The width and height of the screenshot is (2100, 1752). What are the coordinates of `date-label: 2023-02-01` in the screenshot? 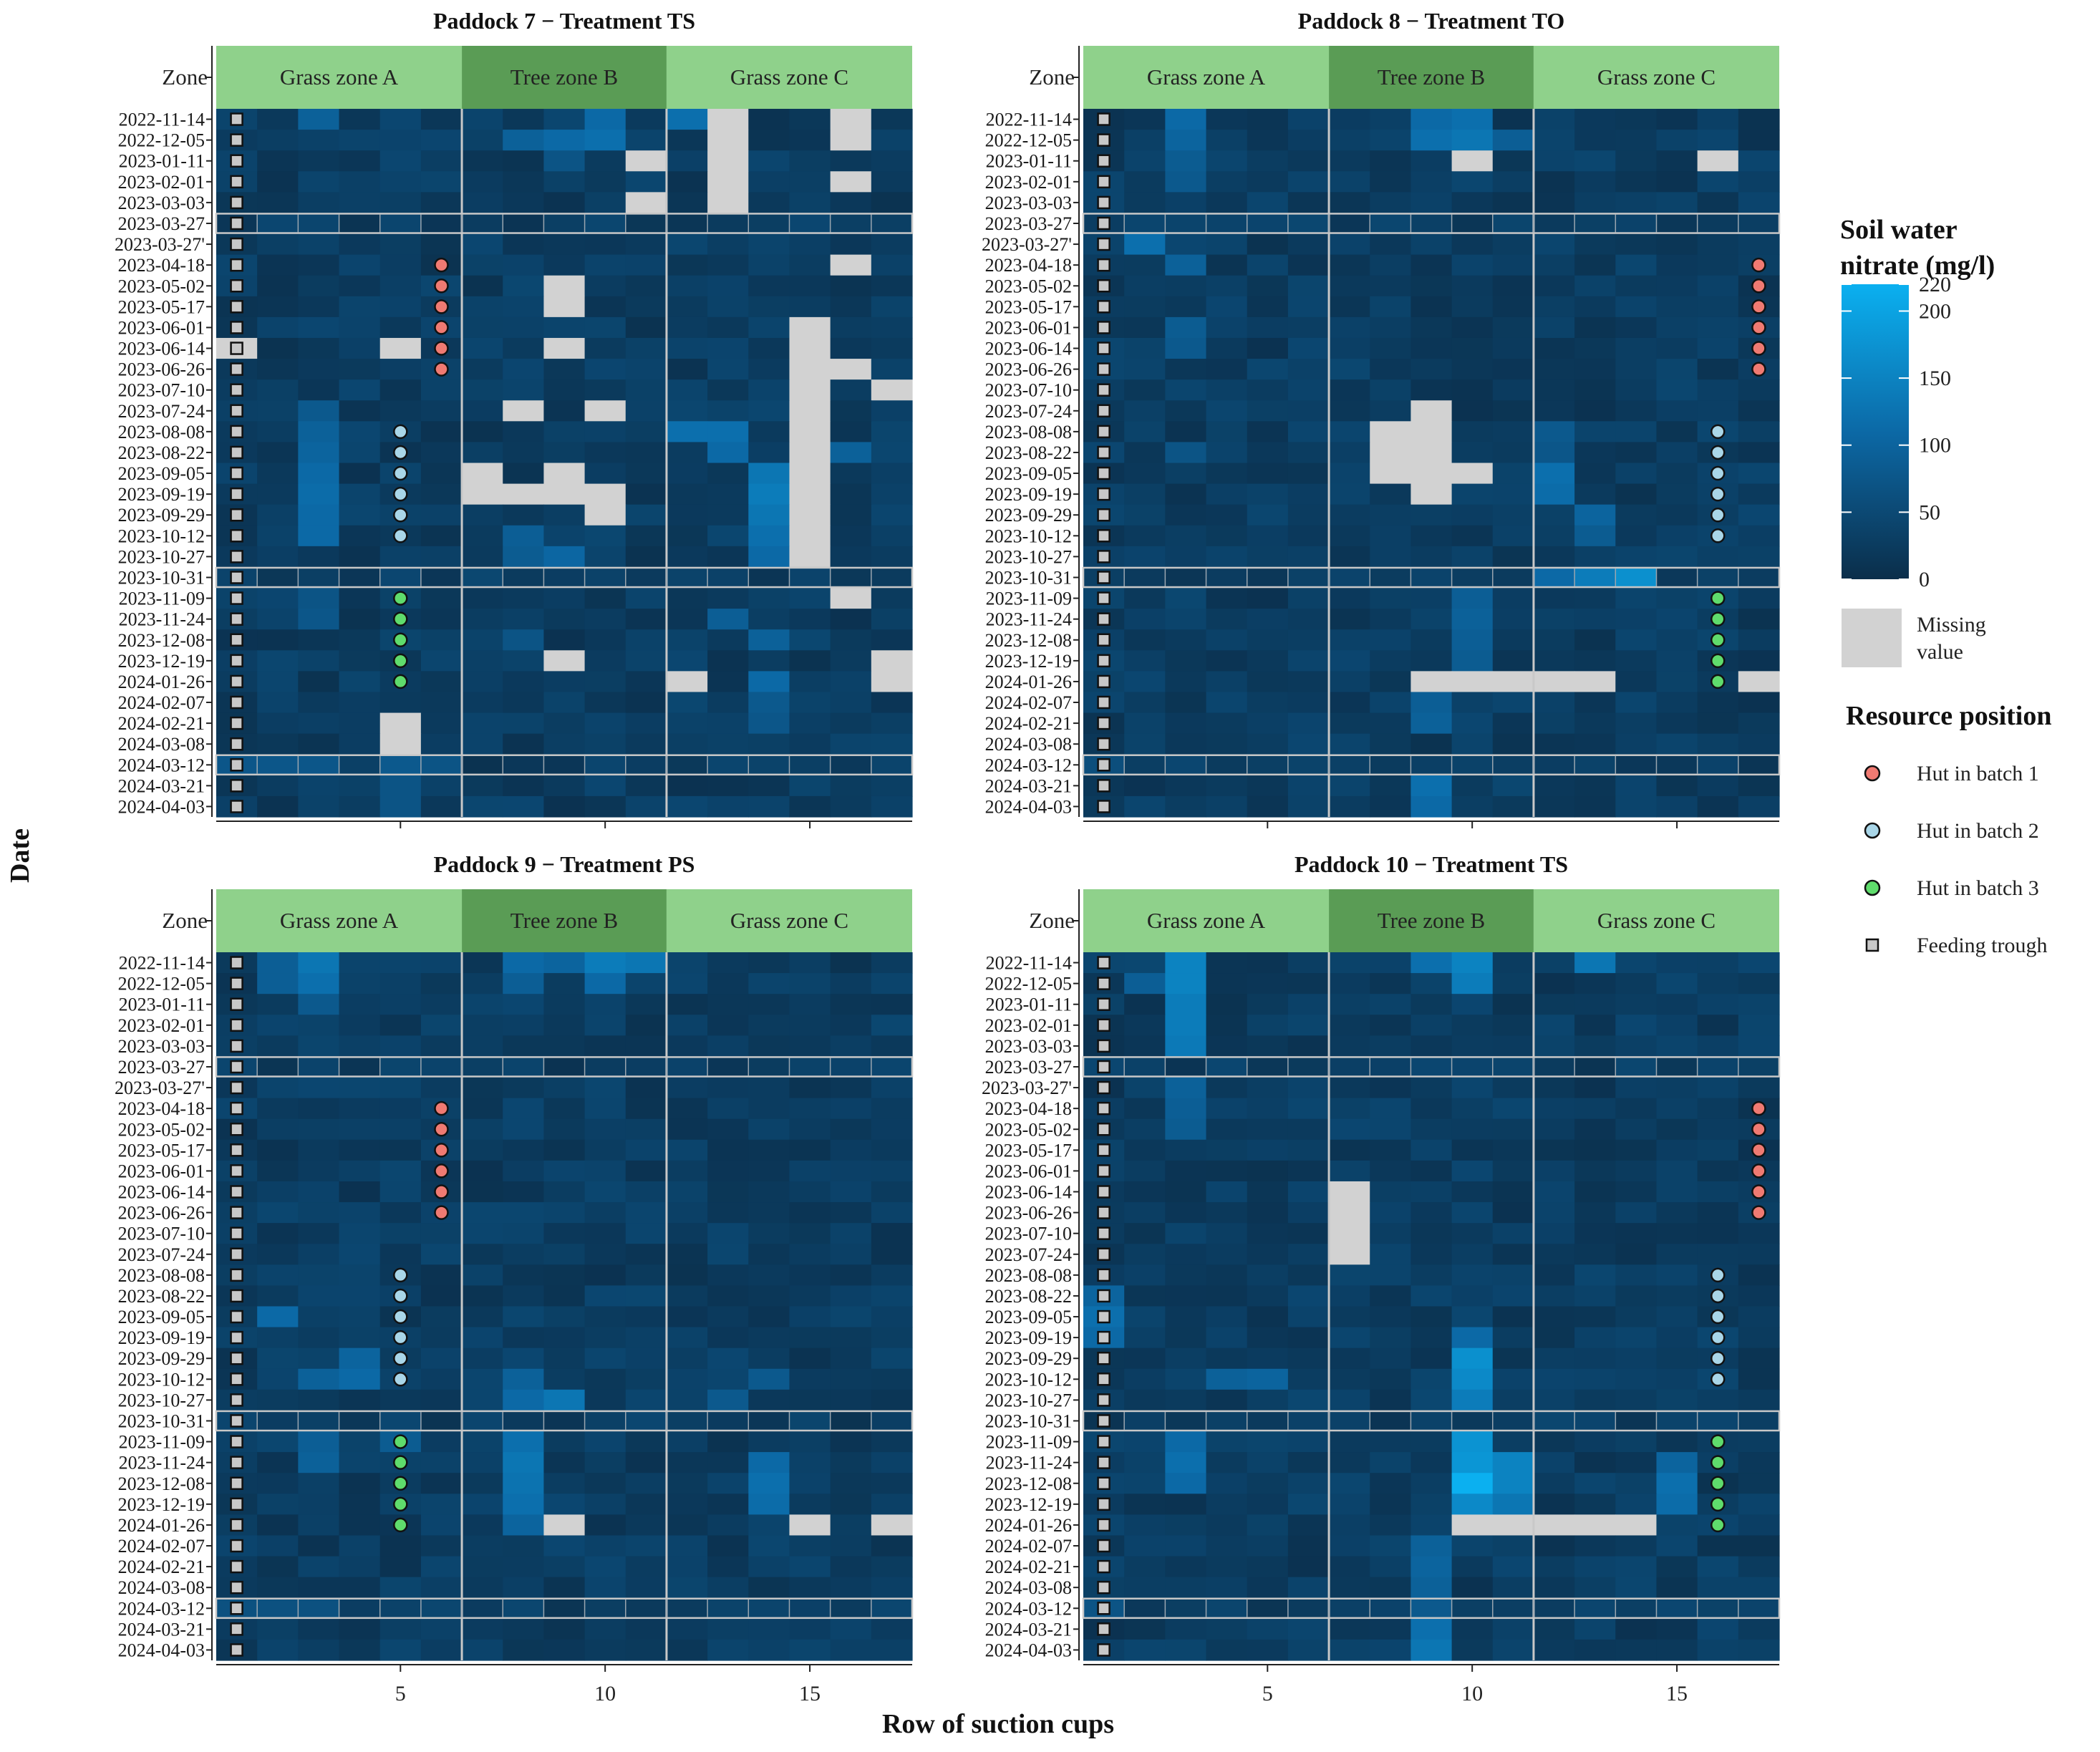 It's located at (1028, 1025).